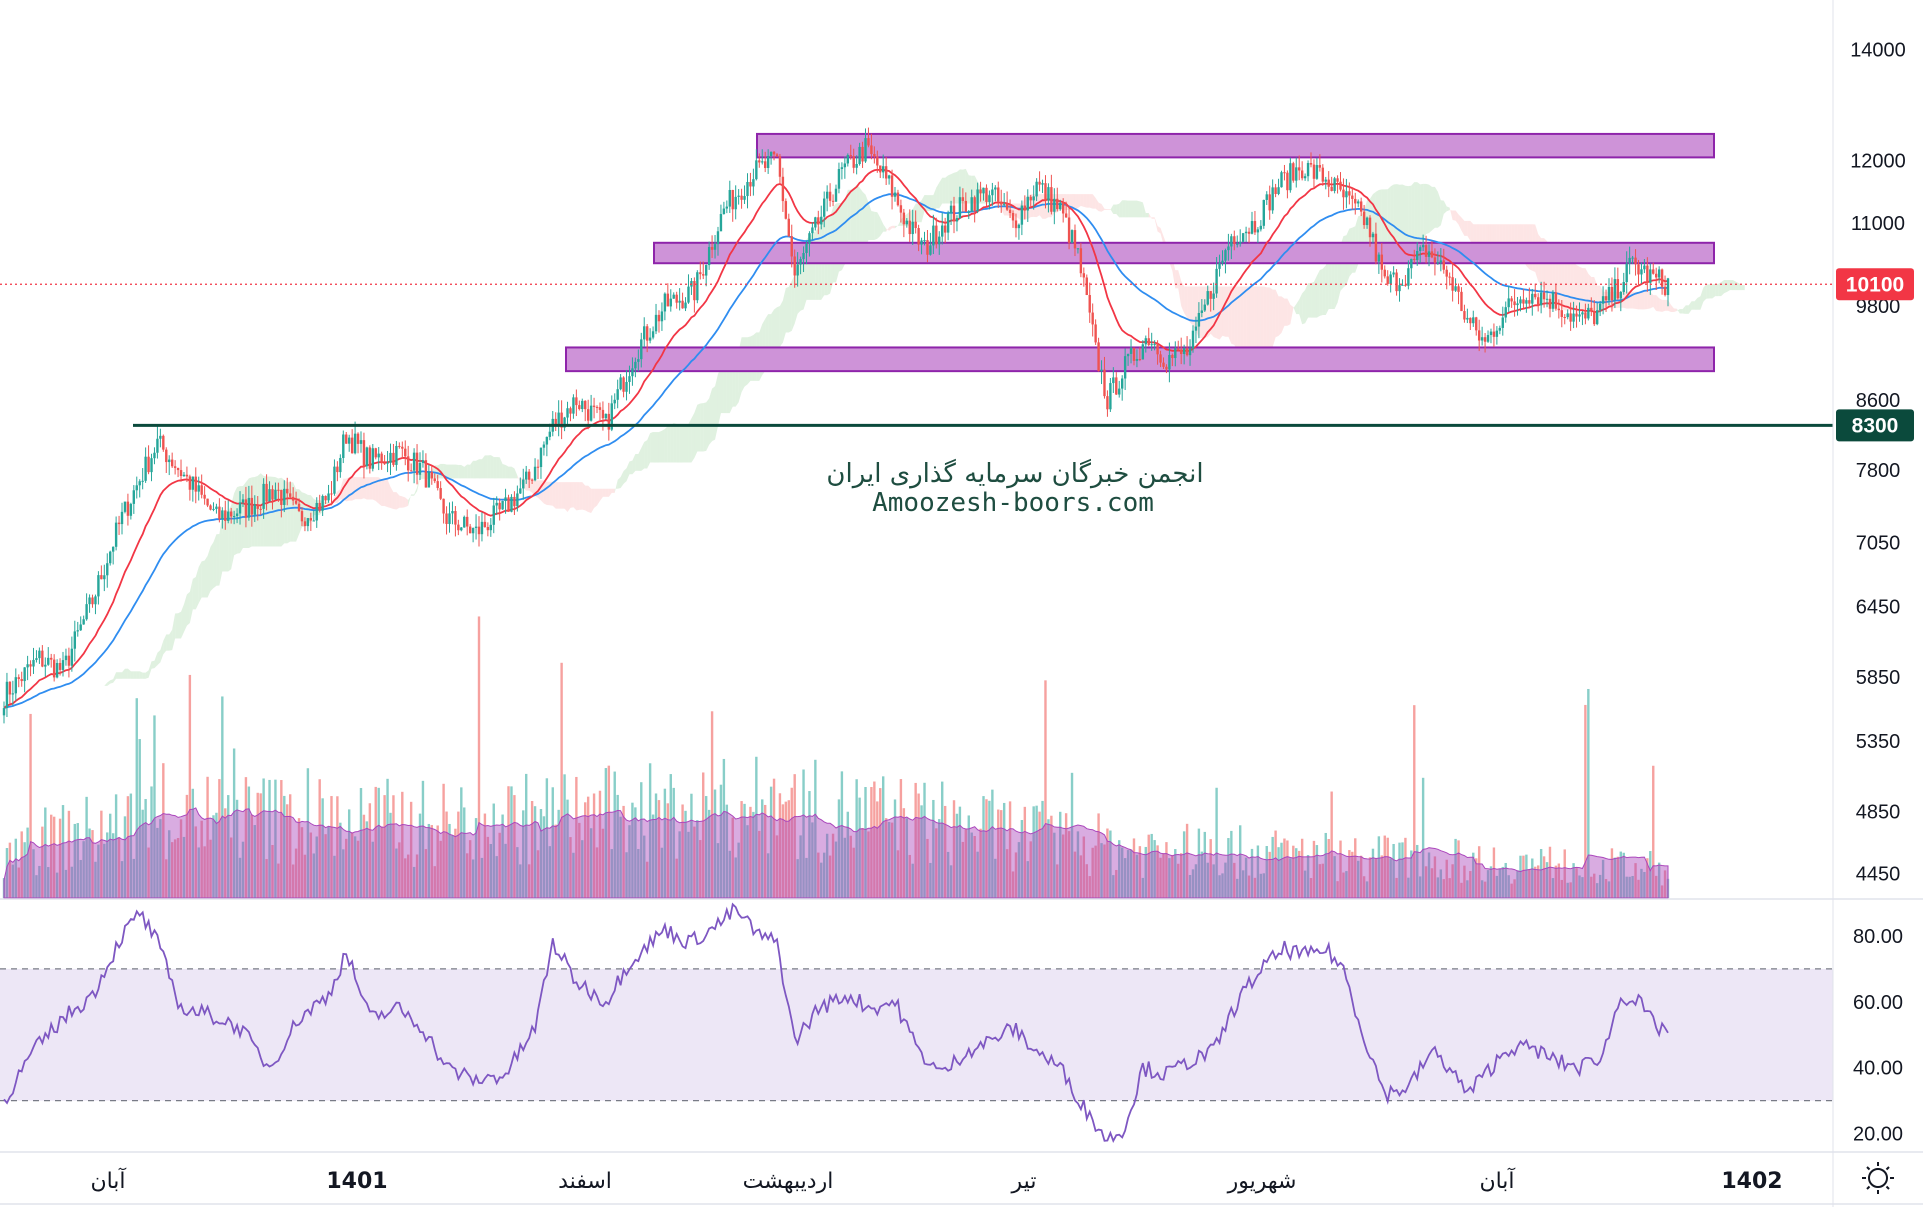 The width and height of the screenshot is (1923, 1207). I want to click on price-tick-label: 5350, so click(1878, 742).